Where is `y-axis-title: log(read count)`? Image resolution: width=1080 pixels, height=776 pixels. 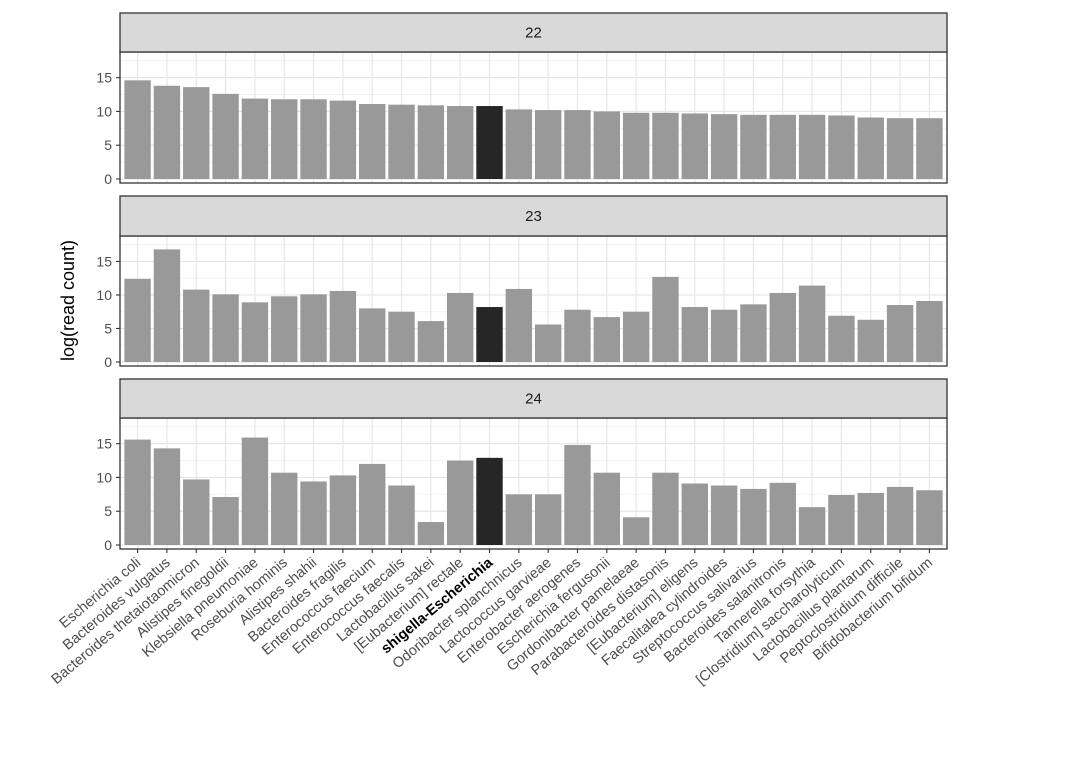 y-axis-title: log(read count) is located at coordinates (68, 300).